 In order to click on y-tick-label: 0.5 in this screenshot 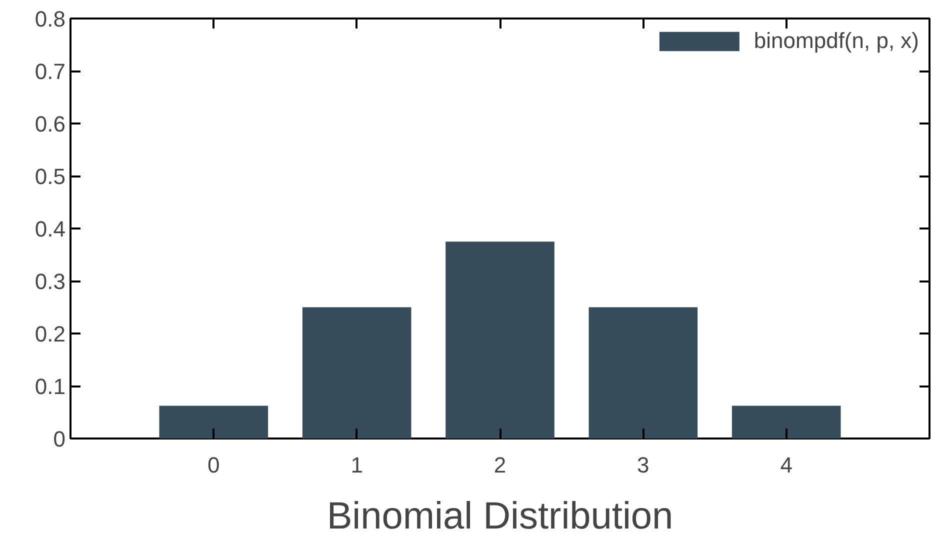, I will do `click(50, 176)`.